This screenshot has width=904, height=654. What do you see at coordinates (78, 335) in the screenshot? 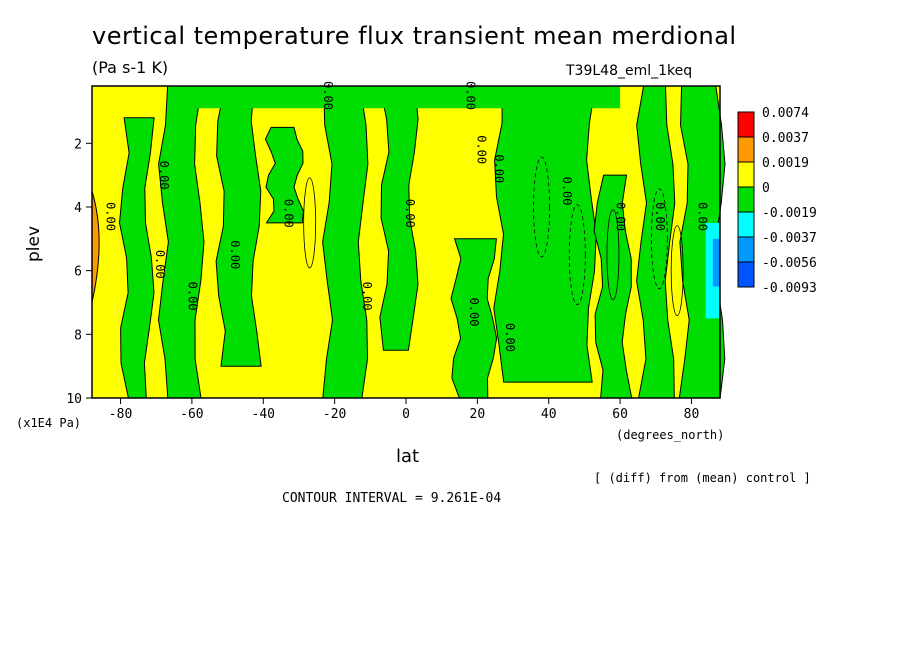
I see `y-tick-label: 8` at bounding box center [78, 335].